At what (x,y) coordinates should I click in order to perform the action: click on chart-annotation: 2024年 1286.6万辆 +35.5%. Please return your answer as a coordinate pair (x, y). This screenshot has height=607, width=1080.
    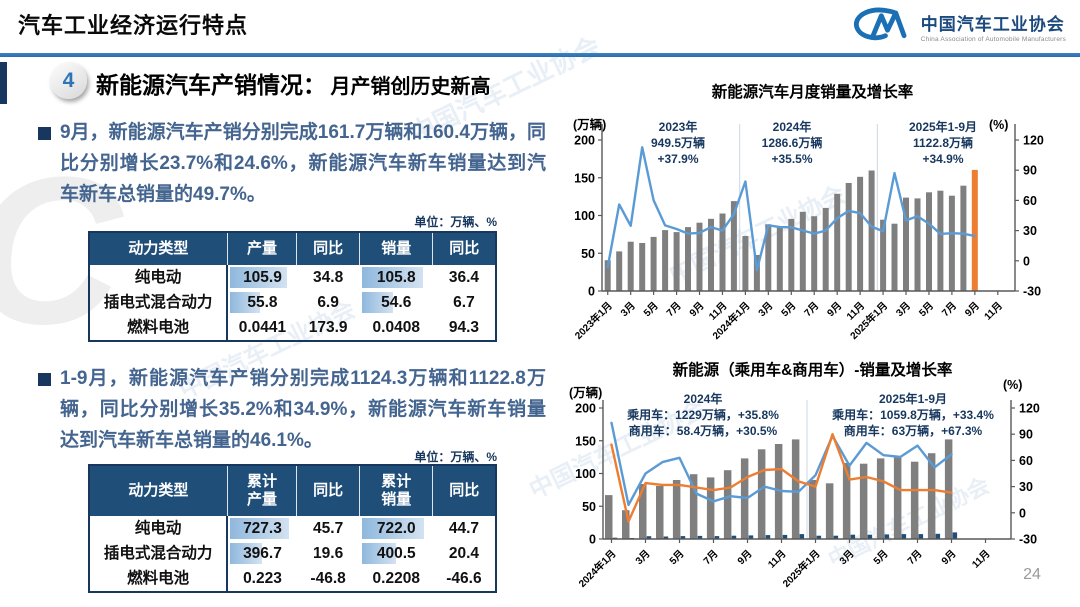
    Looking at the image, I should click on (792, 143).